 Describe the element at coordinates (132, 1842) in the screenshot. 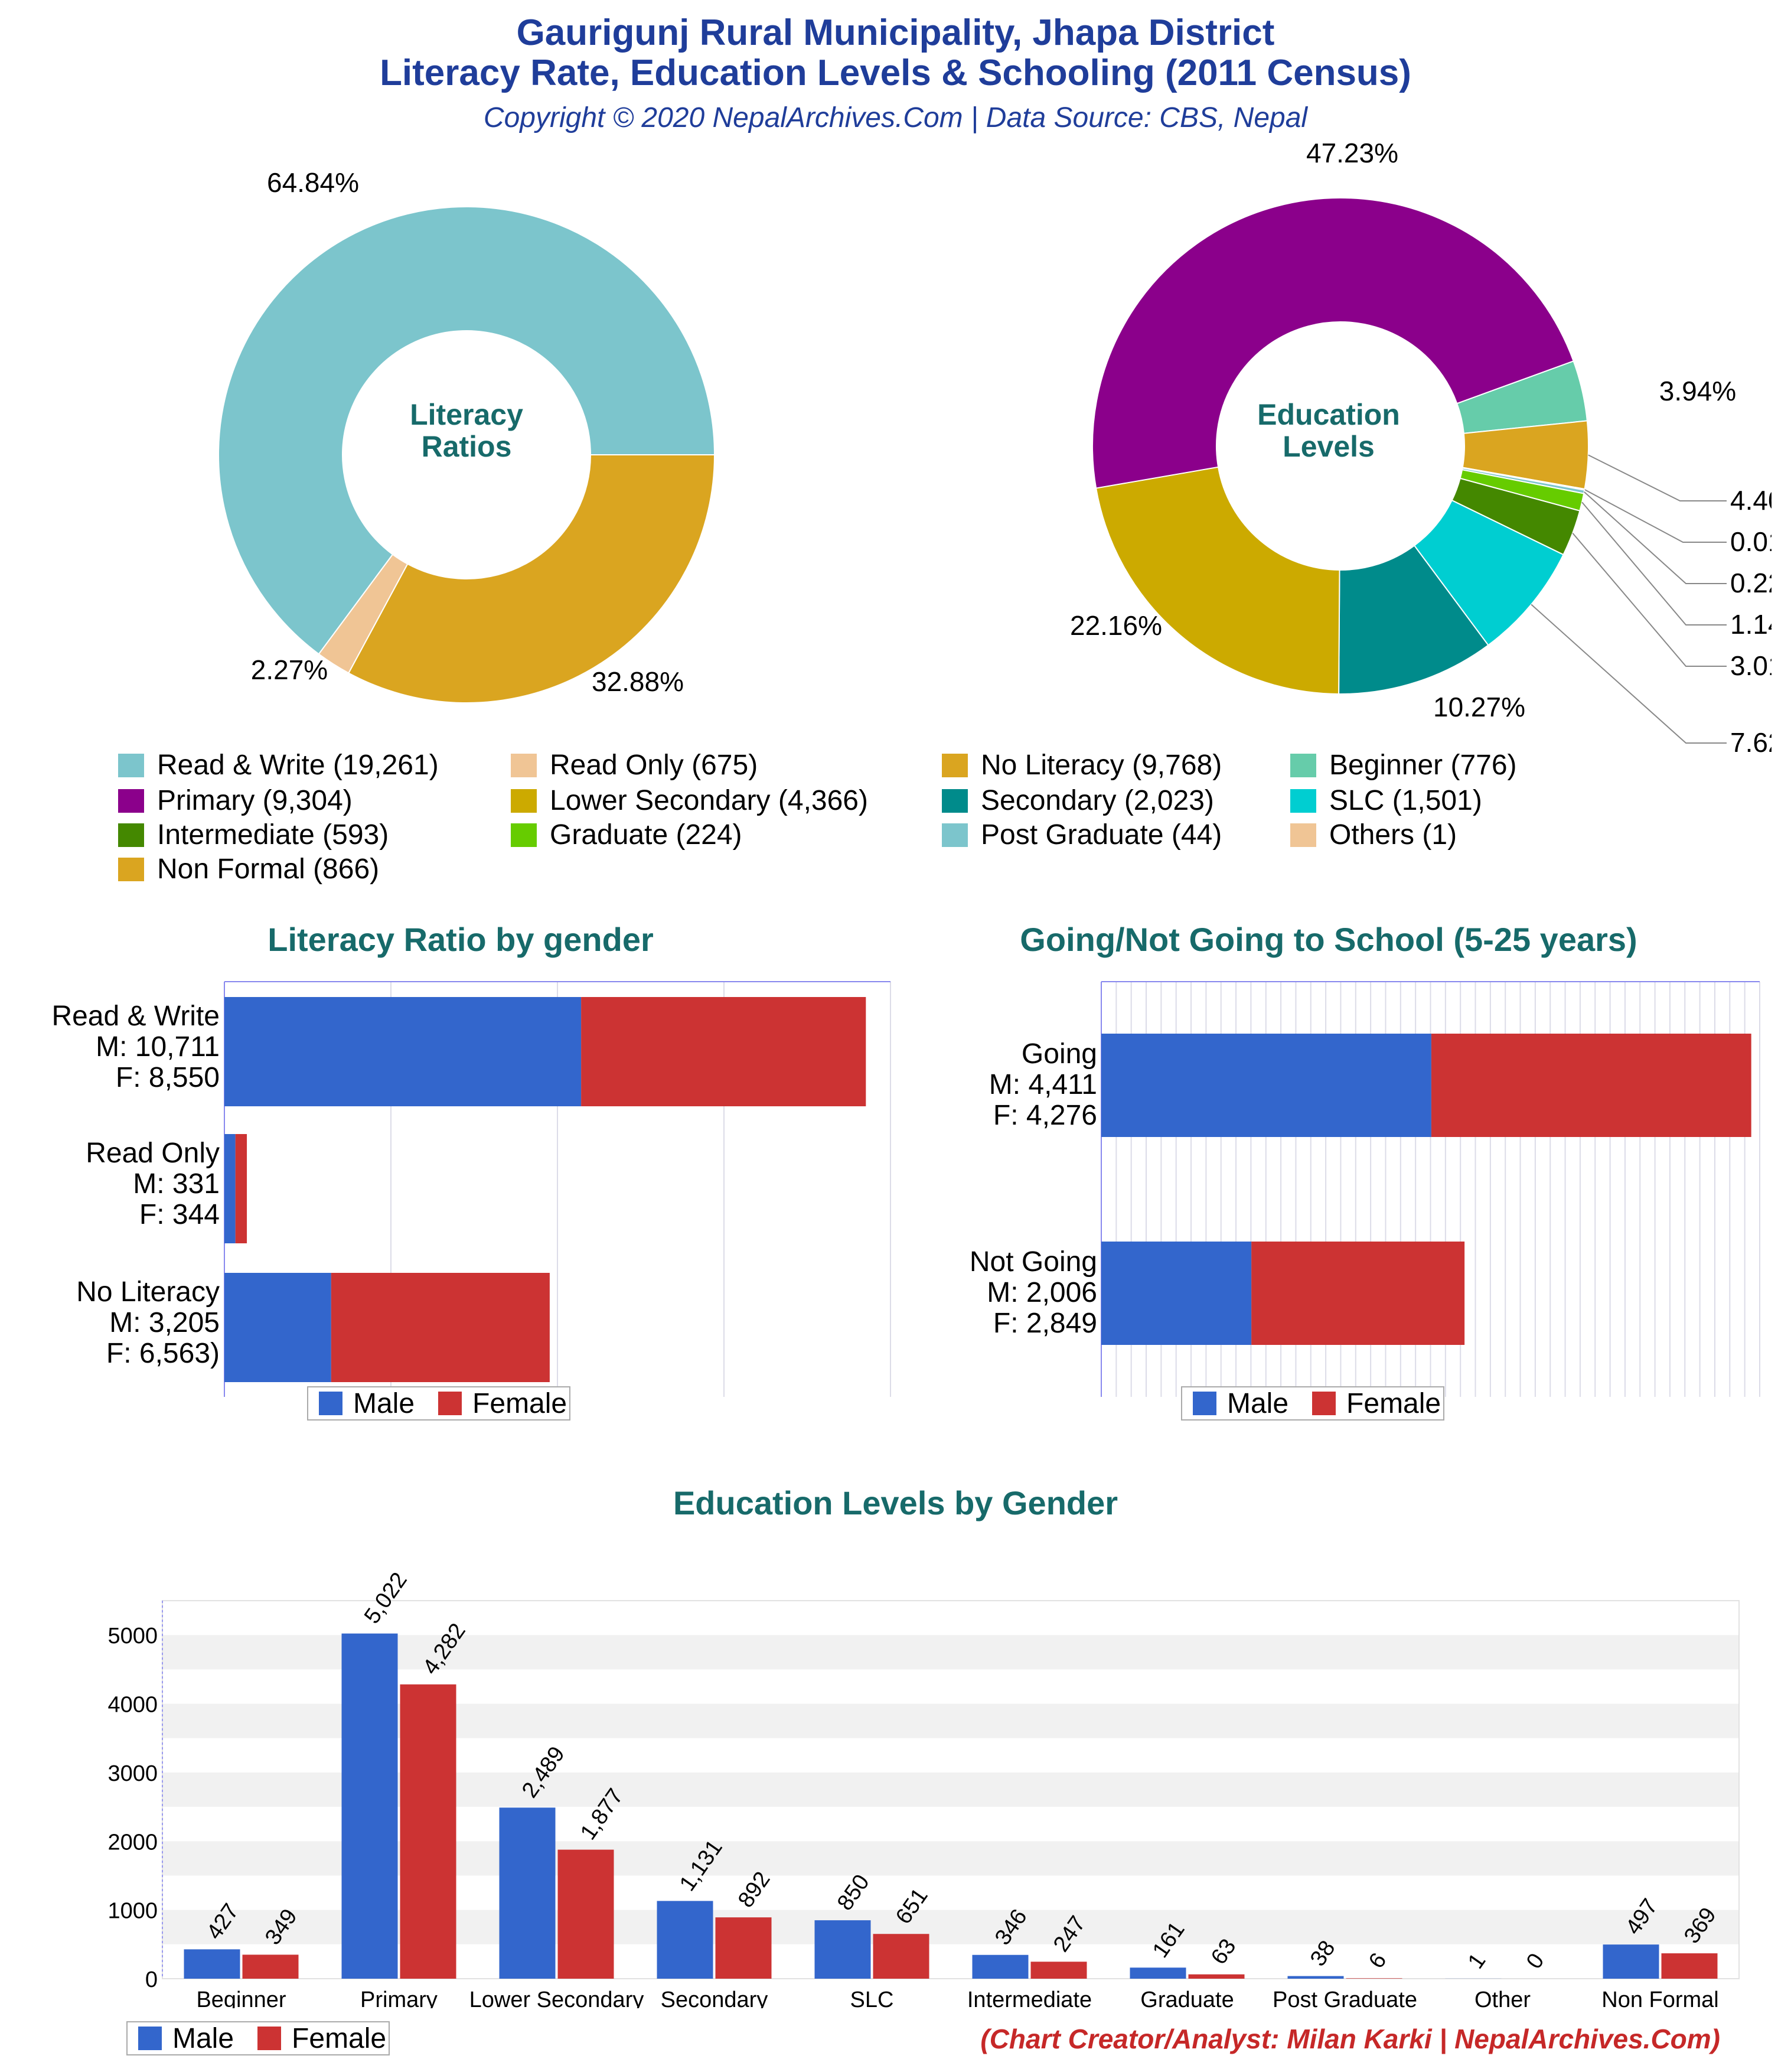

I see `y-tick-label: 2000` at that location.